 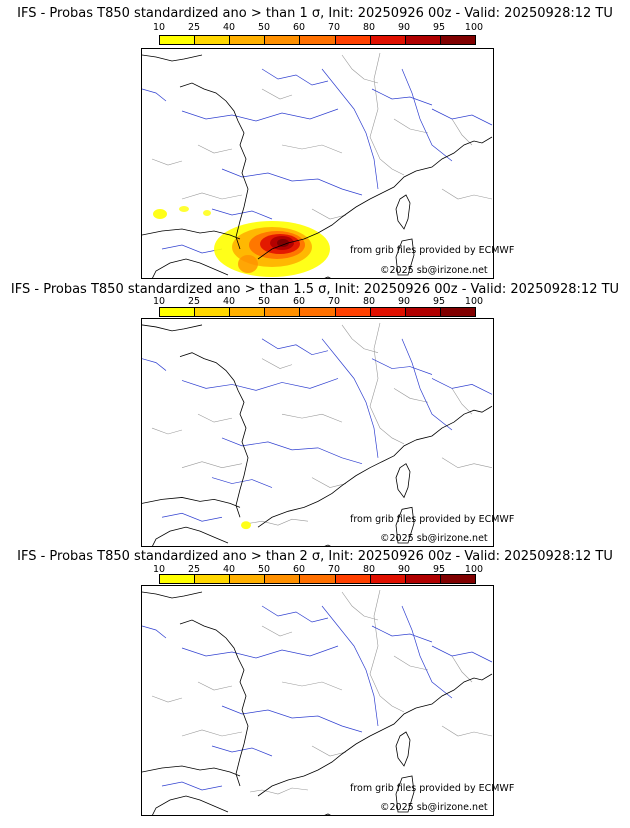 I want to click on colorbar-tick: 100, so click(x=474, y=27).